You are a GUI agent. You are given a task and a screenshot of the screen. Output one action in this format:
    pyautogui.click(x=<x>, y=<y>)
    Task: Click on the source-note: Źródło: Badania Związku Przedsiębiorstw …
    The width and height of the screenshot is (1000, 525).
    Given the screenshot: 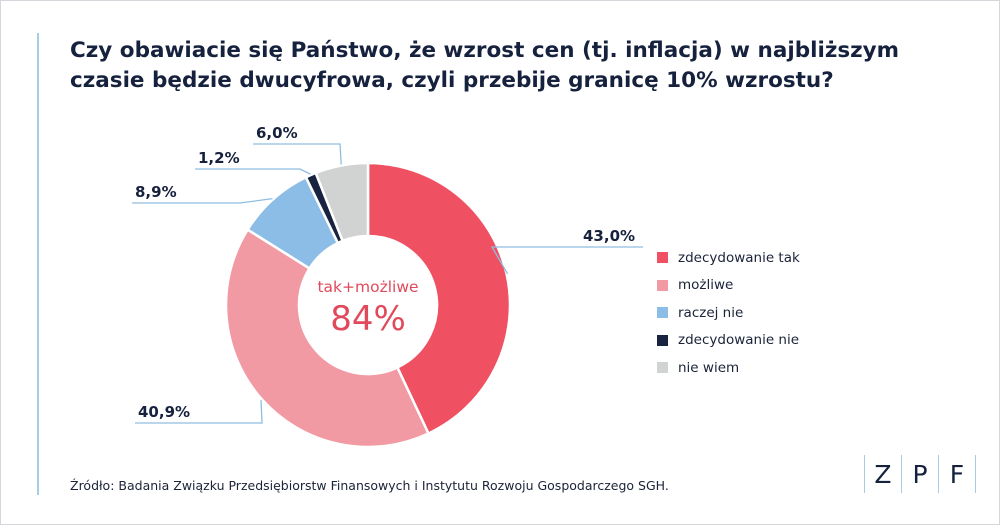 What is the action you would take?
    pyautogui.click(x=369, y=485)
    